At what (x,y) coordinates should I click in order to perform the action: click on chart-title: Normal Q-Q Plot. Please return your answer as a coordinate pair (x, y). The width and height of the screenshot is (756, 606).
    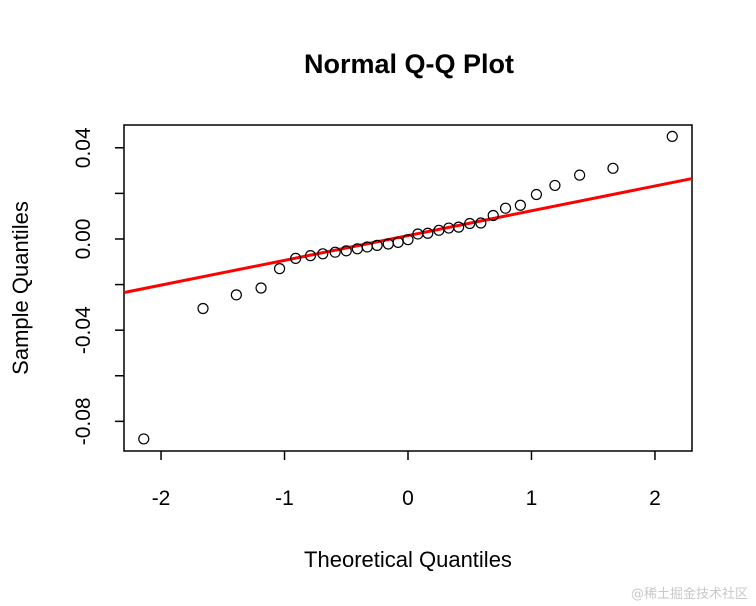
    Looking at the image, I should click on (409, 64).